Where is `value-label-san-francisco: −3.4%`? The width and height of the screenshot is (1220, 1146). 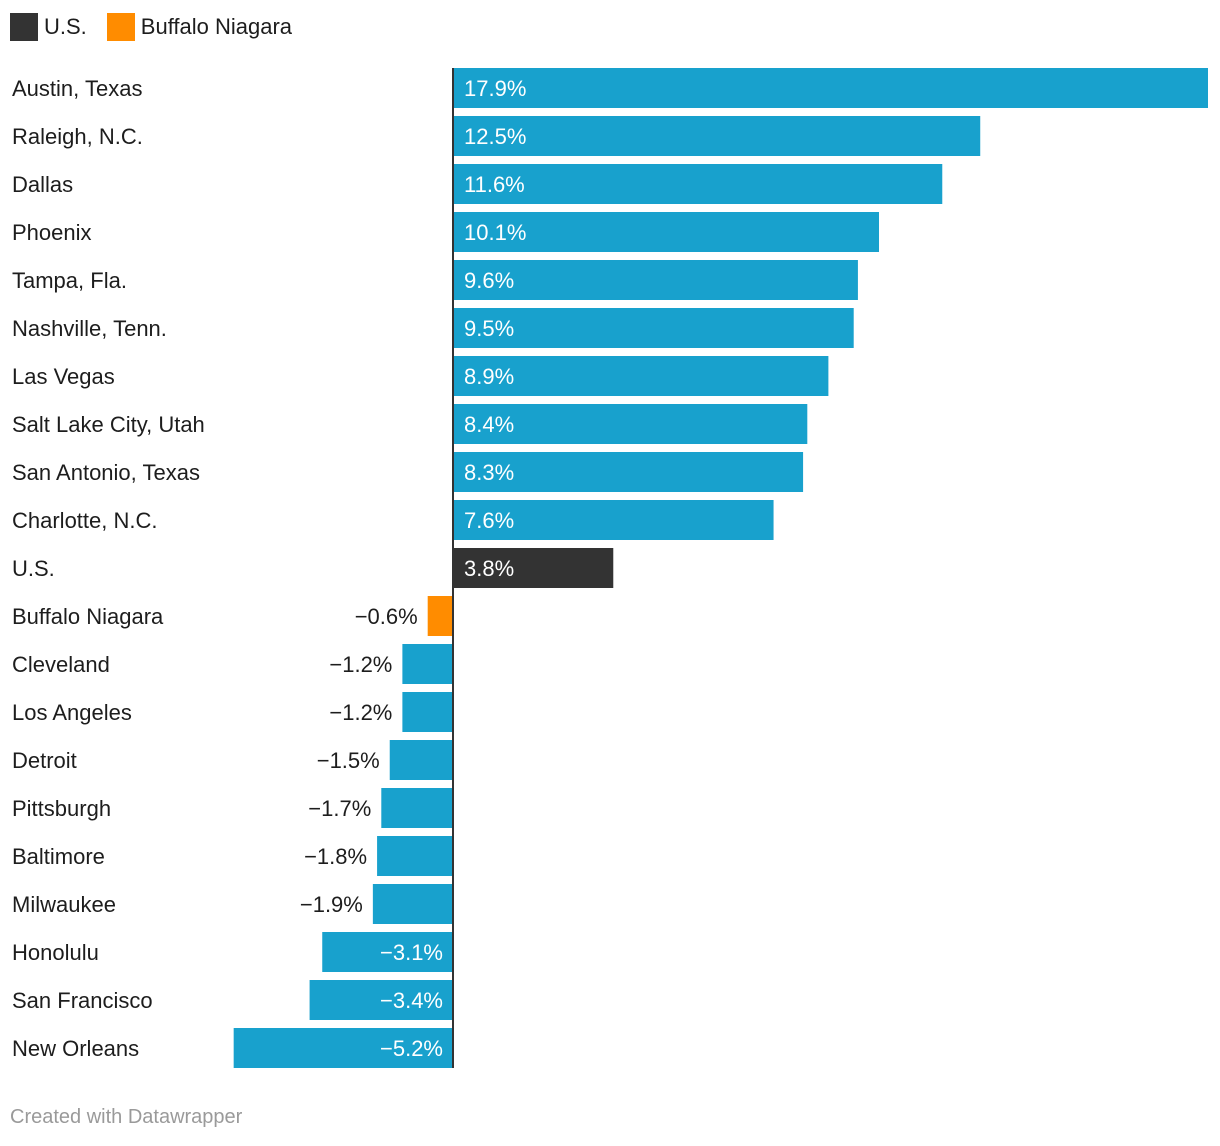 value-label-san-francisco: −3.4% is located at coordinates (411, 1000).